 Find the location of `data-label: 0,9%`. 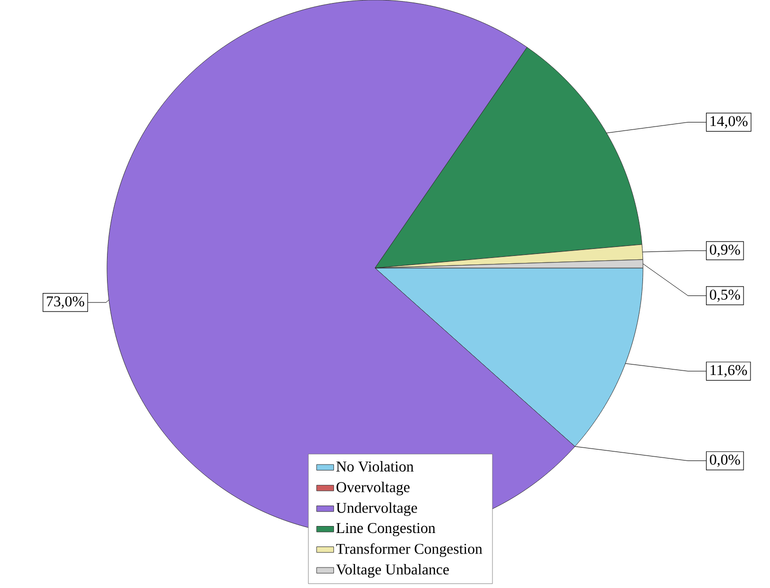

data-label: 0,9% is located at coordinates (725, 250).